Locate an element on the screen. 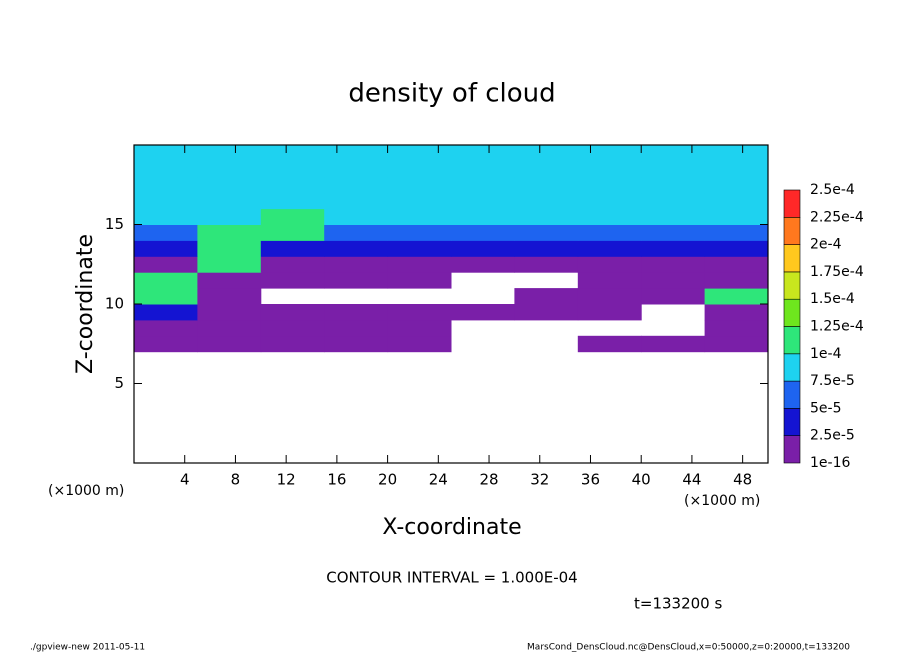  x-tick-label: 36 is located at coordinates (590, 480).